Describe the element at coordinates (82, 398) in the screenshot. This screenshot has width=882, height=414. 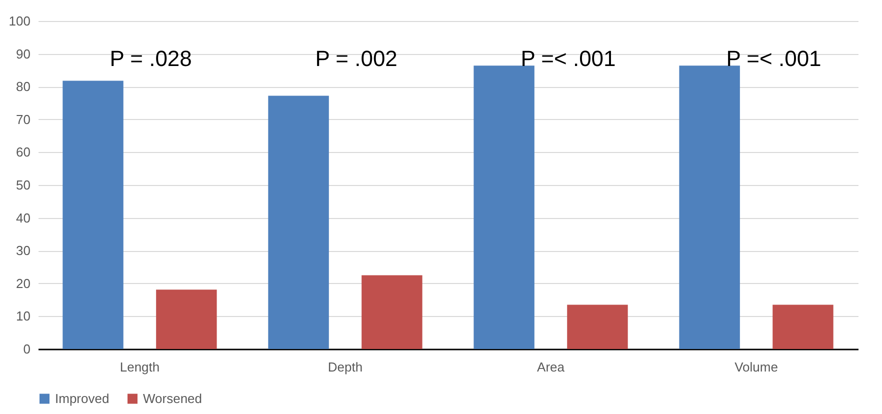
I see `legend-label: Improved` at that location.